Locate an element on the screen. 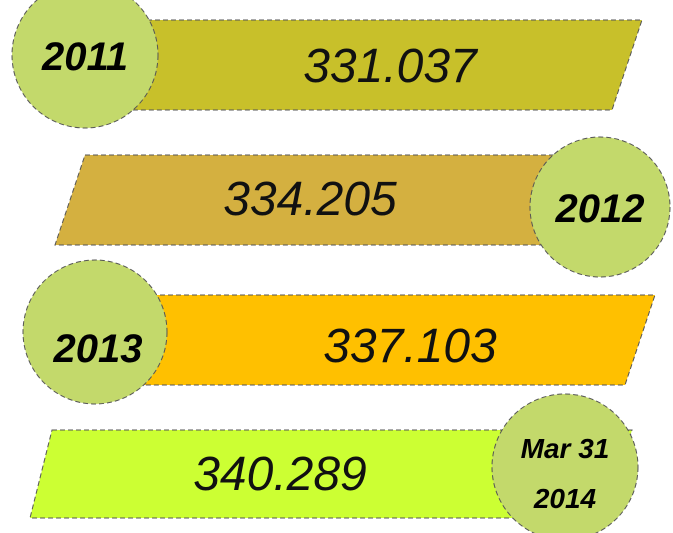  band is located at coordinates (342, 200).